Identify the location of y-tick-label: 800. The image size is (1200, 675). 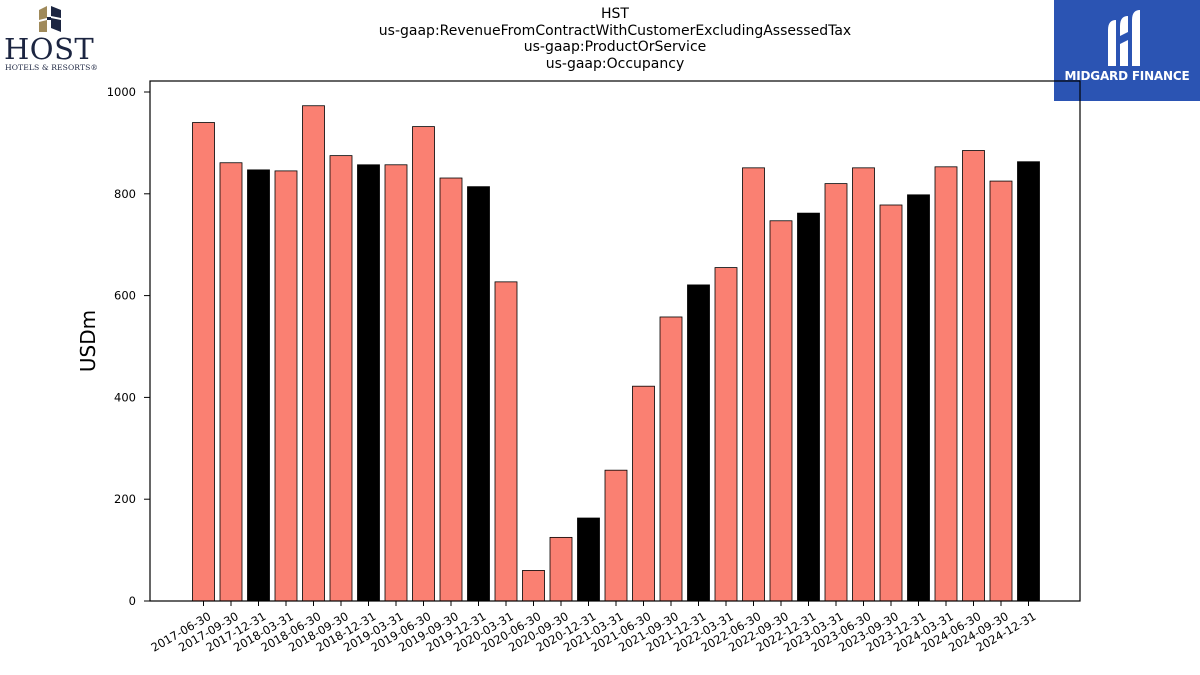
(125, 194).